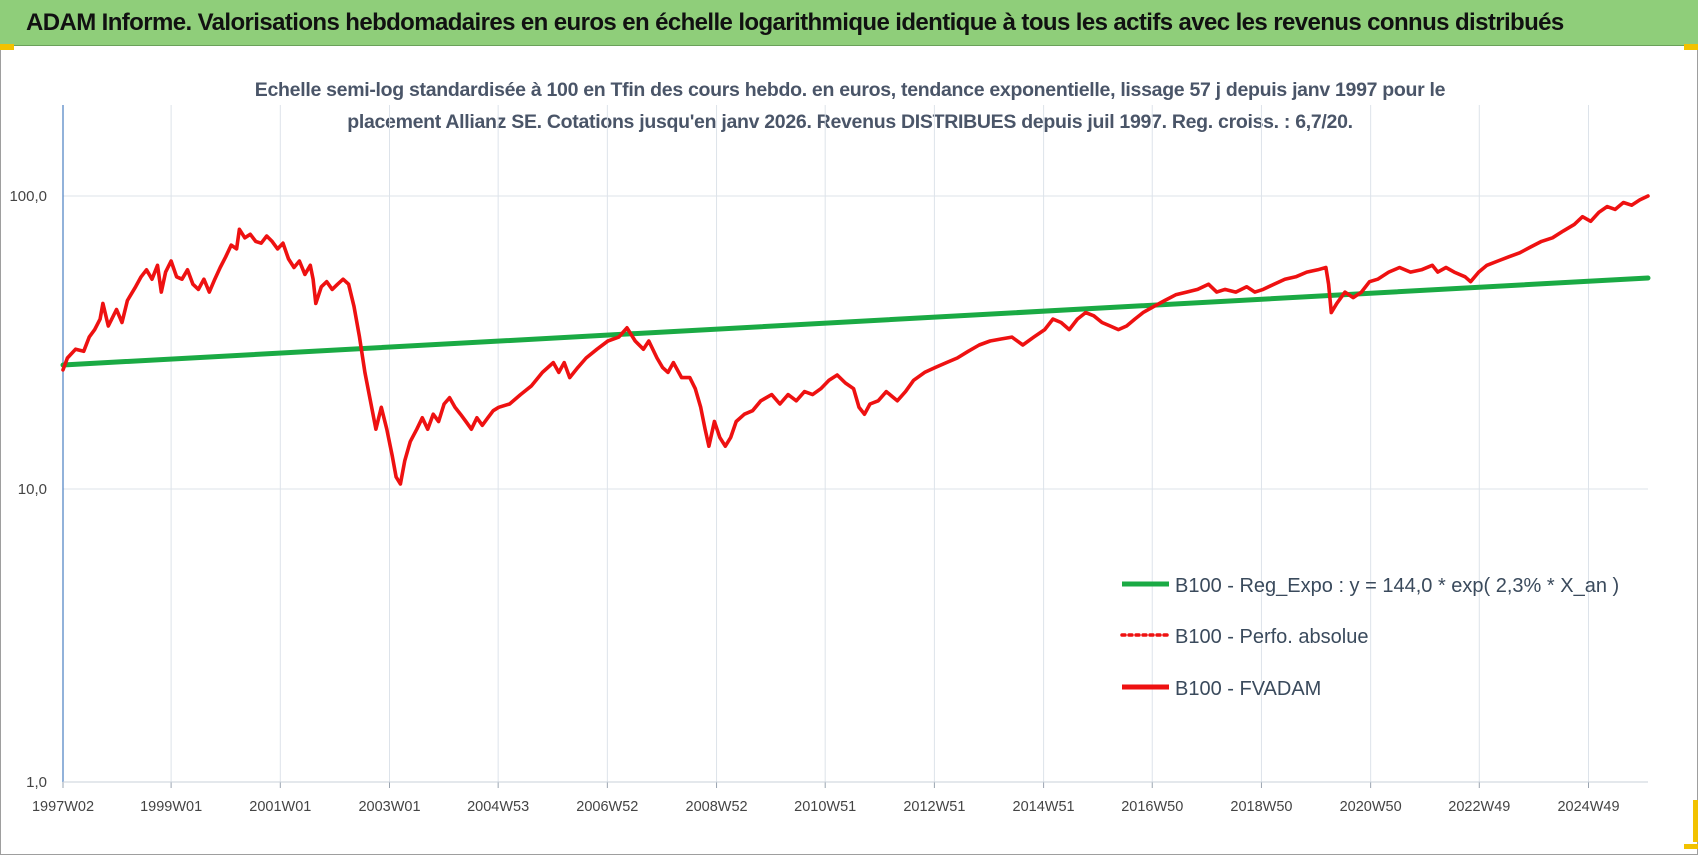 Image resolution: width=1698 pixels, height=855 pixels. Describe the element at coordinates (855, 321) in the screenshot. I see `series-line-reg-expo` at that location.